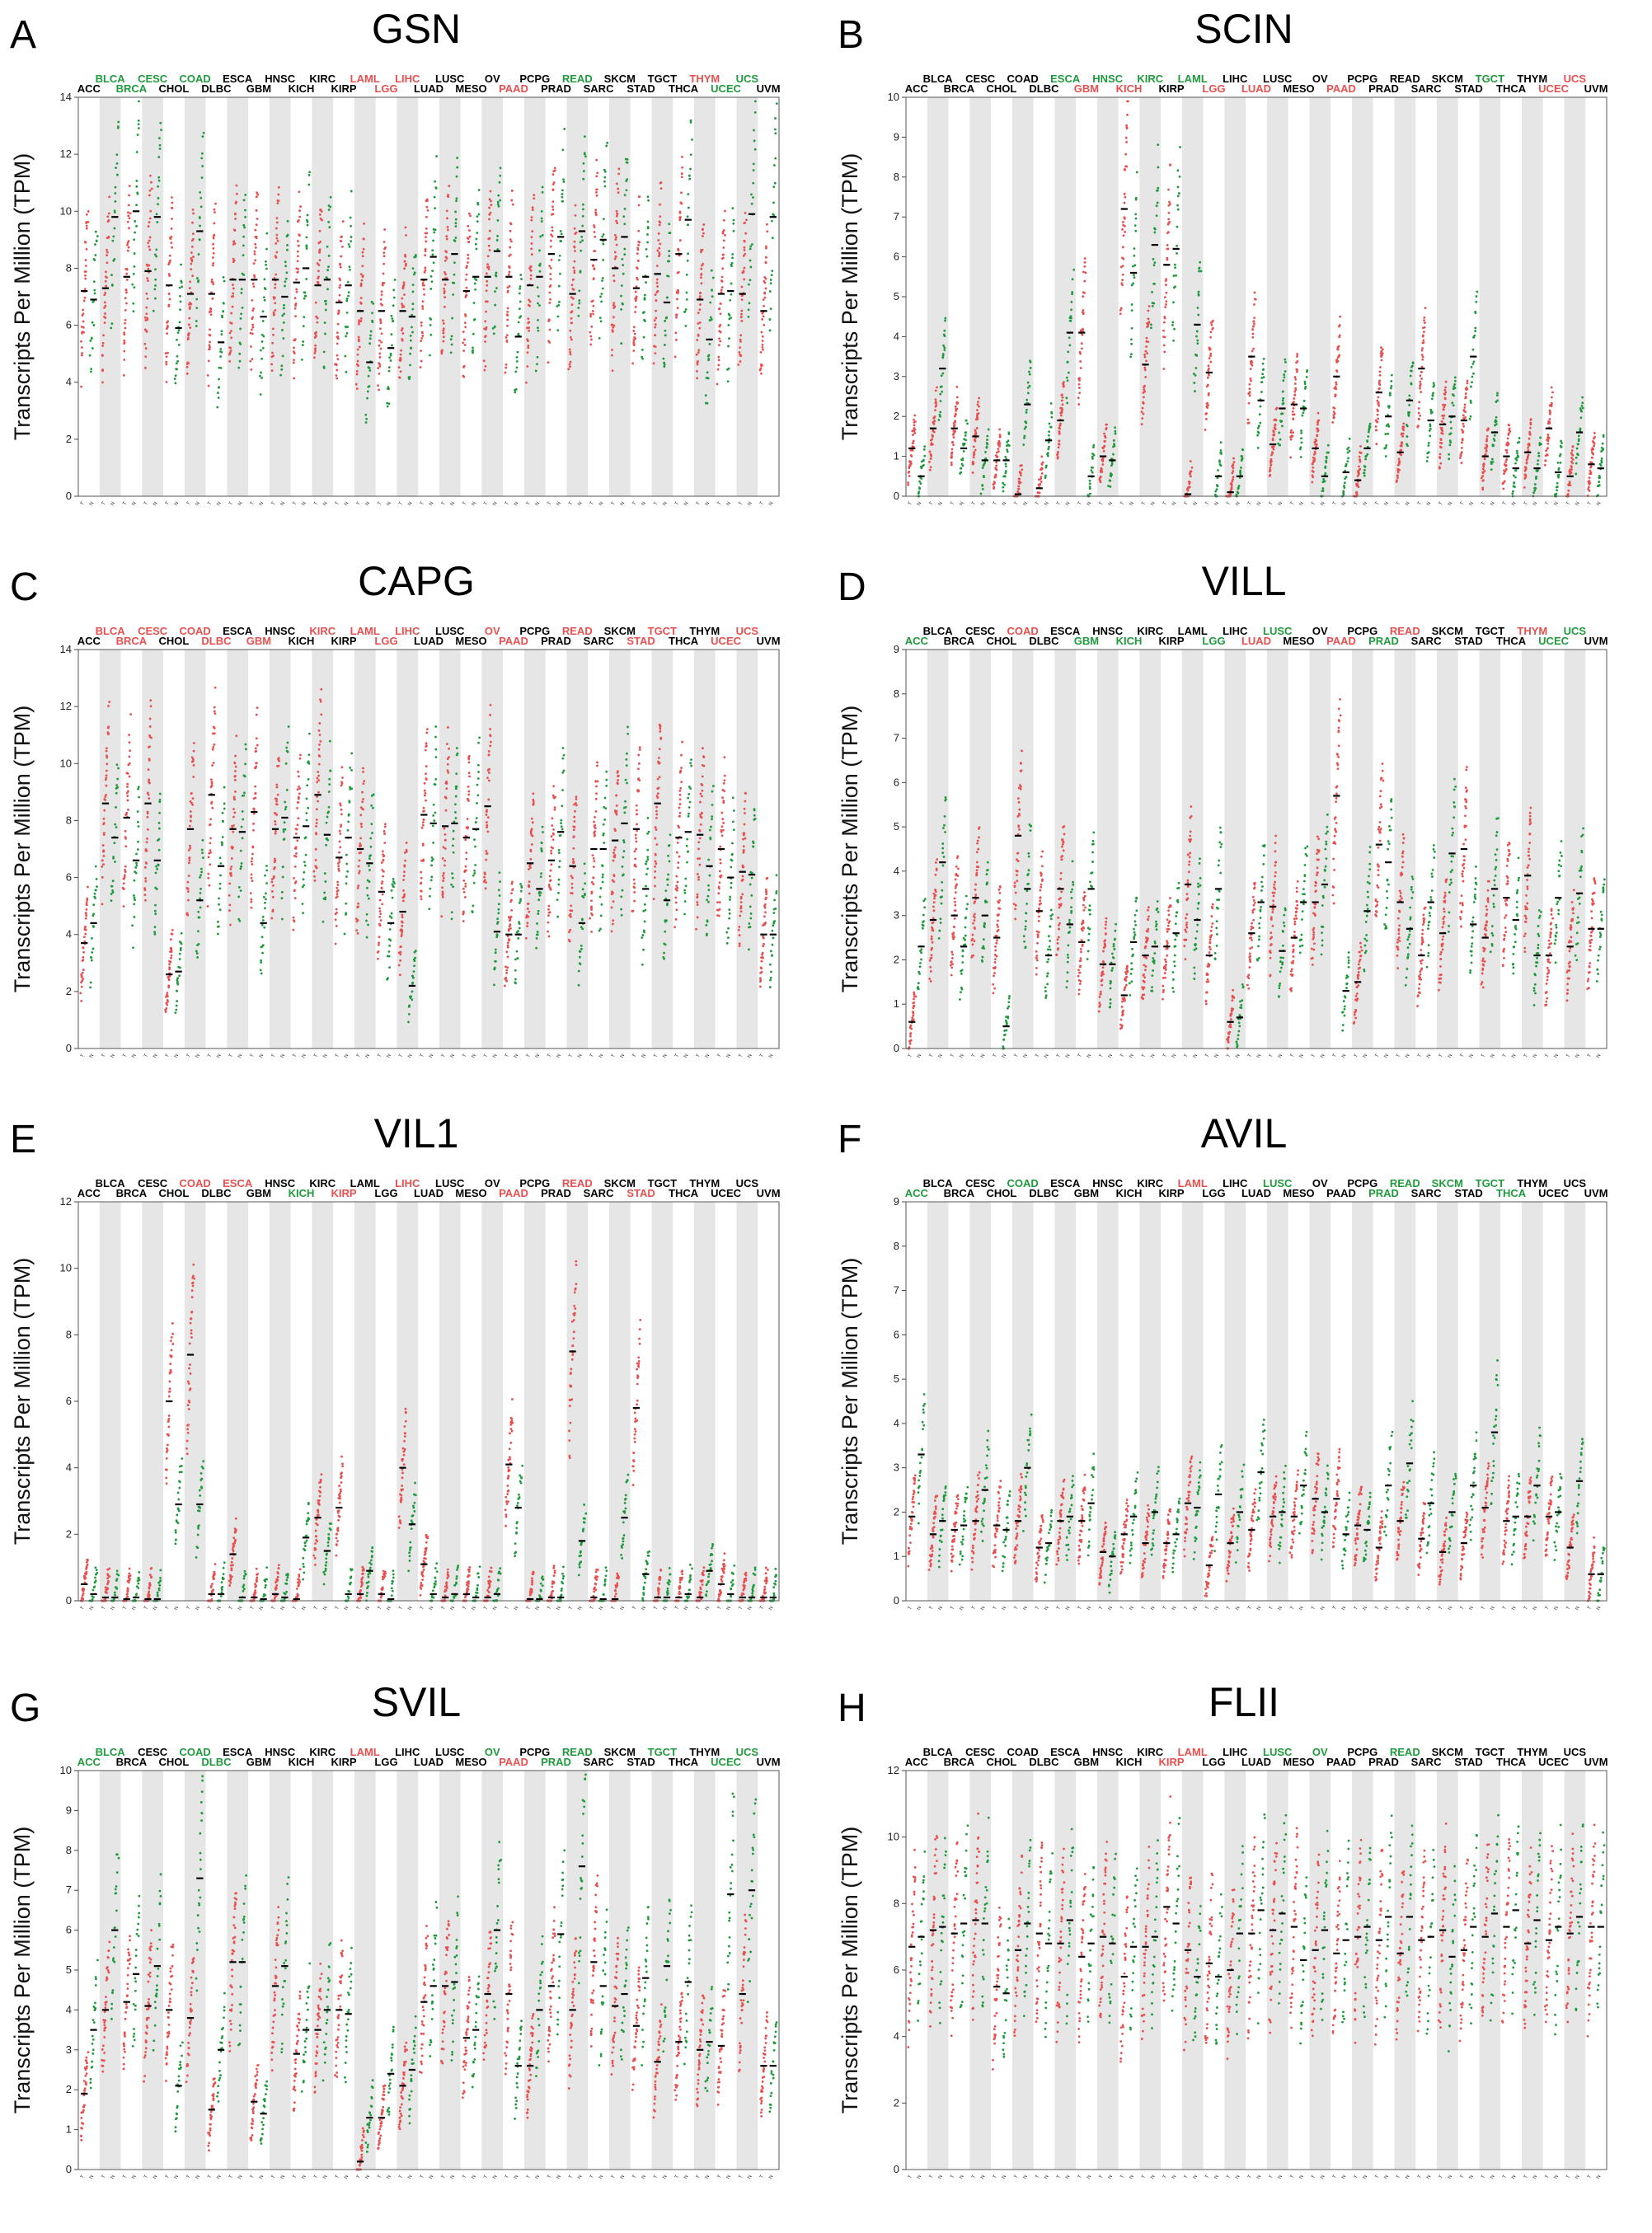  I want to click on y-axis-label: Transcripts Per Million (TPM), so click(22, 849).